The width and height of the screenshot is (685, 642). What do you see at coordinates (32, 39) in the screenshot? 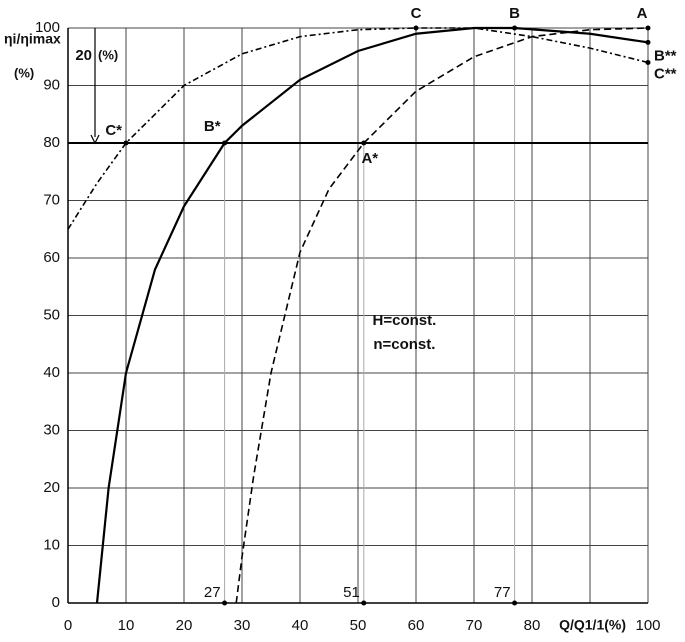
I see `y-axis-label: ηi/ηimax` at bounding box center [32, 39].